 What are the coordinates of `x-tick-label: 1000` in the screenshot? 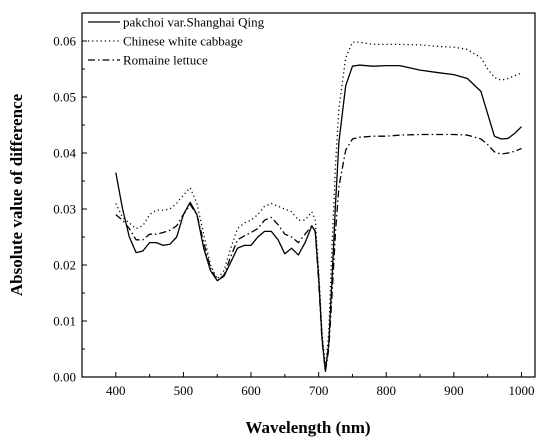 It's located at (521, 390).